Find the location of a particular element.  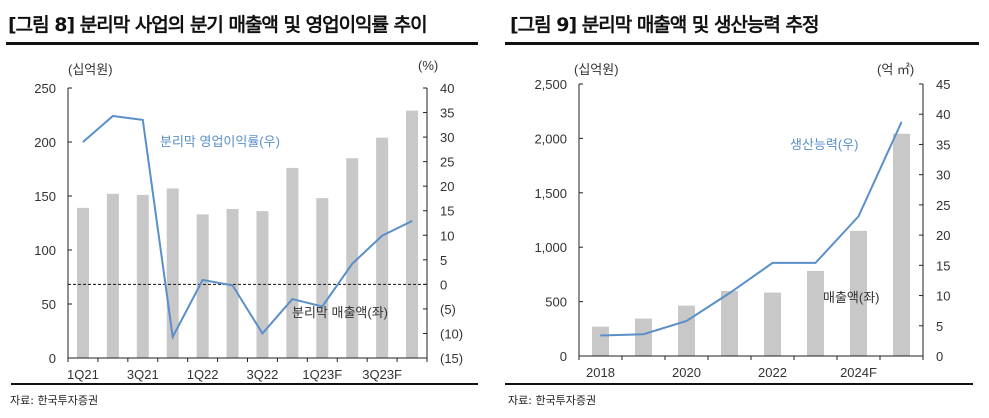

bar-2Q21 is located at coordinates (112, 275).